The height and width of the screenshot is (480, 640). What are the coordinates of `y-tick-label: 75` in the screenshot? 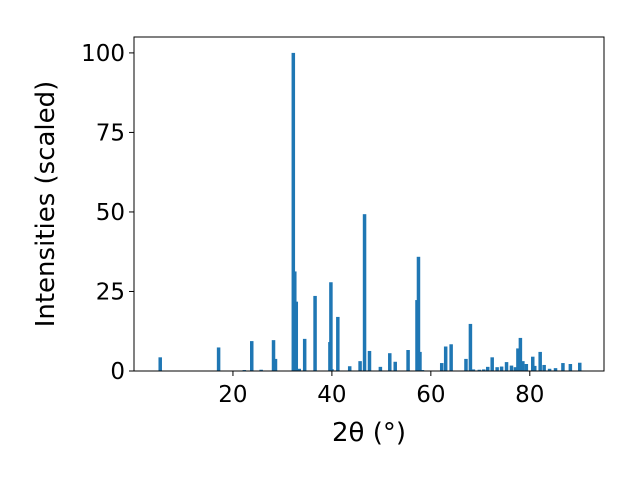 It's located at (110, 133).